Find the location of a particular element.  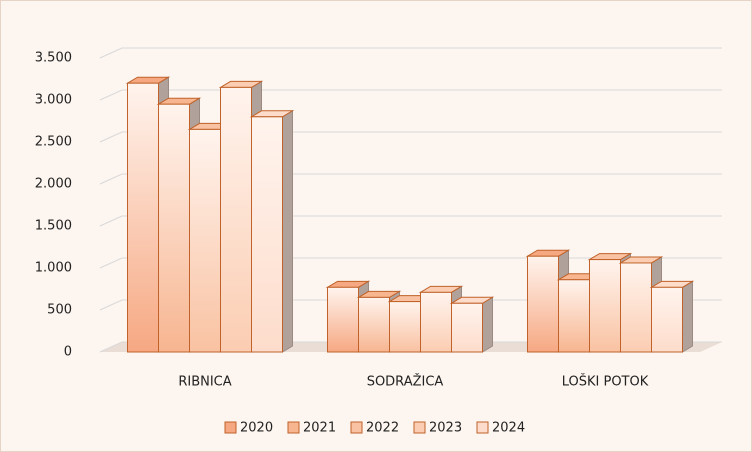

y-tick-label: 0 is located at coordinates (68, 352).